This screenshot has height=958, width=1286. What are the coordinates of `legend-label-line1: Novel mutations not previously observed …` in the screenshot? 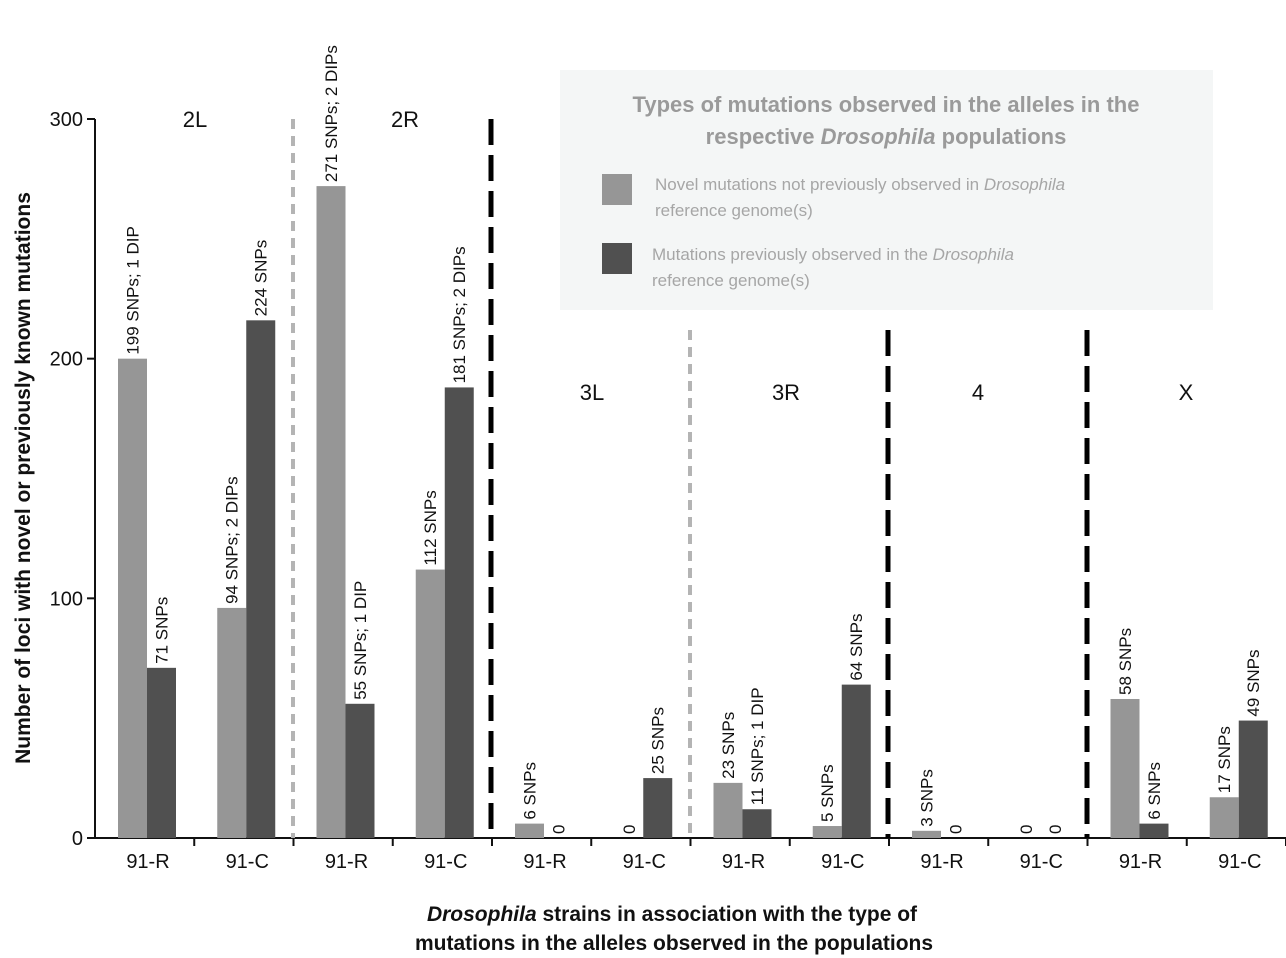 It's located at (860, 184).